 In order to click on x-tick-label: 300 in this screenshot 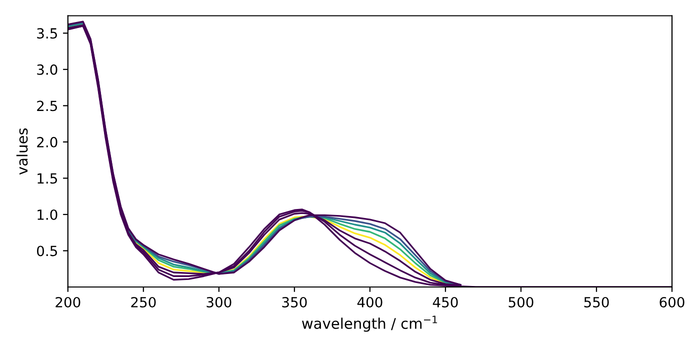, I will do `click(219, 302)`.